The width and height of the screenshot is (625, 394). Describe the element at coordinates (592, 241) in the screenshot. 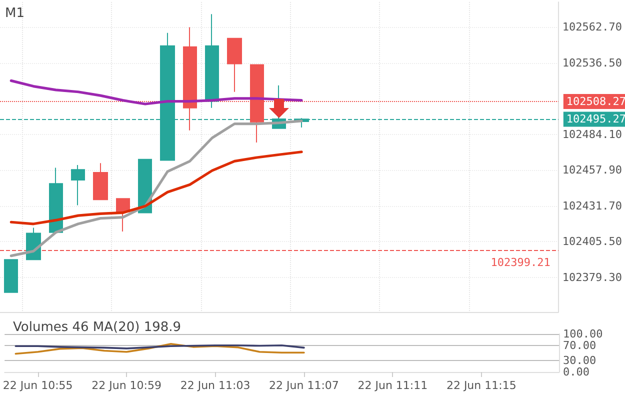

I see `y-tick-label: 102405.50` at that location.